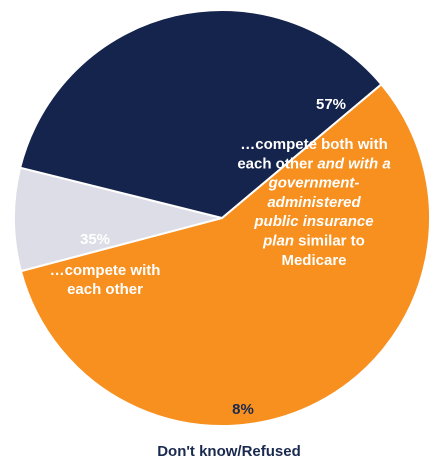 Image resolution: width=437 pixels, height=464 pixels. I want to click on label-line: Medicare, so click(313, 260).